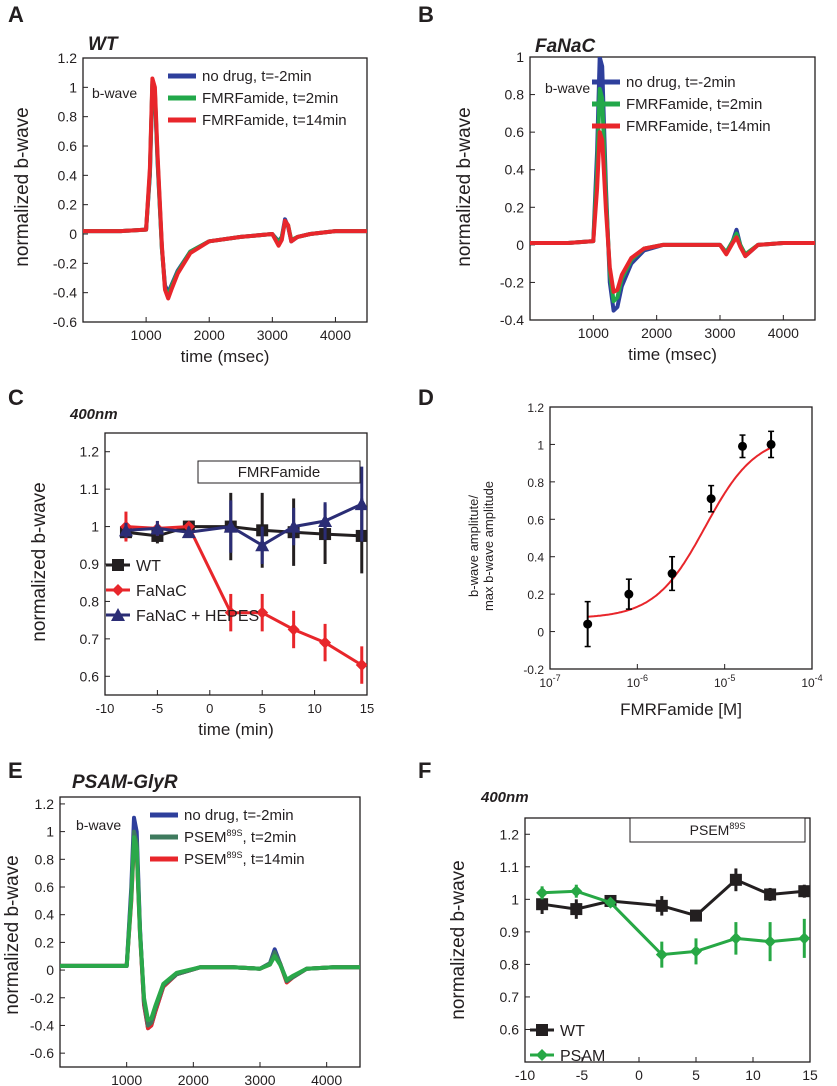 The height and width of the screenshot is (1086, 837). Describe the element at coordinates (65, 322) in the screenshot. I see `y-tick-label: -0.6` at that location.